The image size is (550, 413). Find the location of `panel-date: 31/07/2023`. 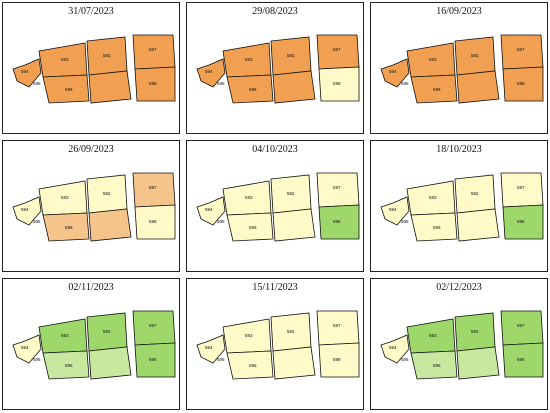

panel-date: 31/07/2023 is located at coordinates (91, 11).